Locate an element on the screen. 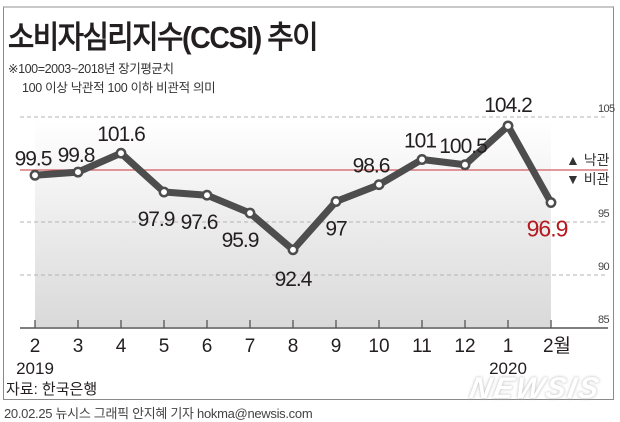  y-axis-labels: 105 95 90 85 is located at coordinates (607, 214).